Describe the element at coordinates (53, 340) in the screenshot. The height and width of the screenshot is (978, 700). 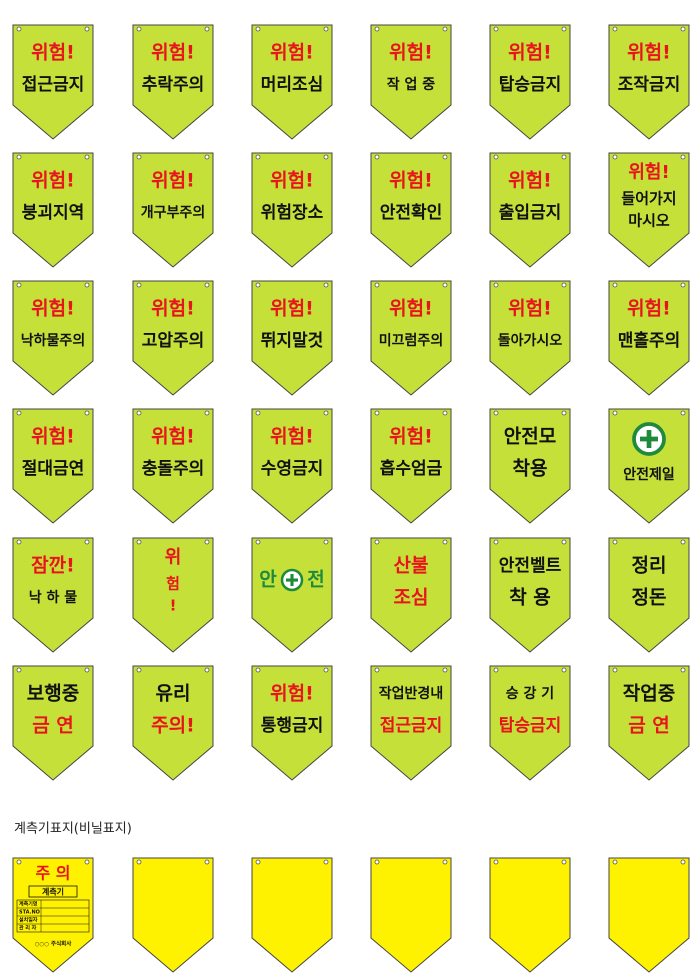
I see `sign-text: 낙하물주의` at that location.